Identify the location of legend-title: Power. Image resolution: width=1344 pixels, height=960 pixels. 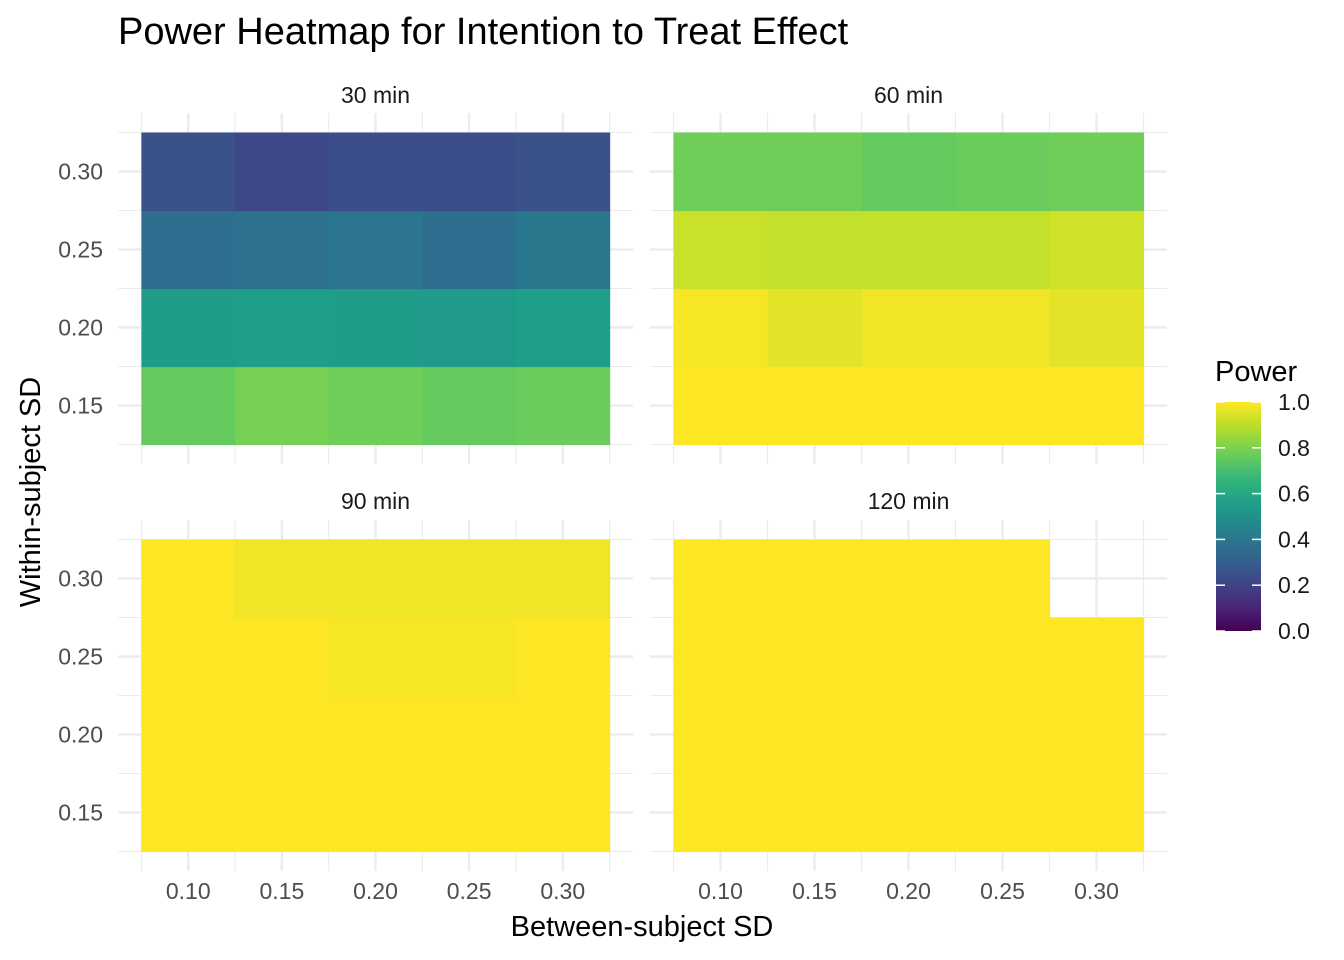
(1256, 372).